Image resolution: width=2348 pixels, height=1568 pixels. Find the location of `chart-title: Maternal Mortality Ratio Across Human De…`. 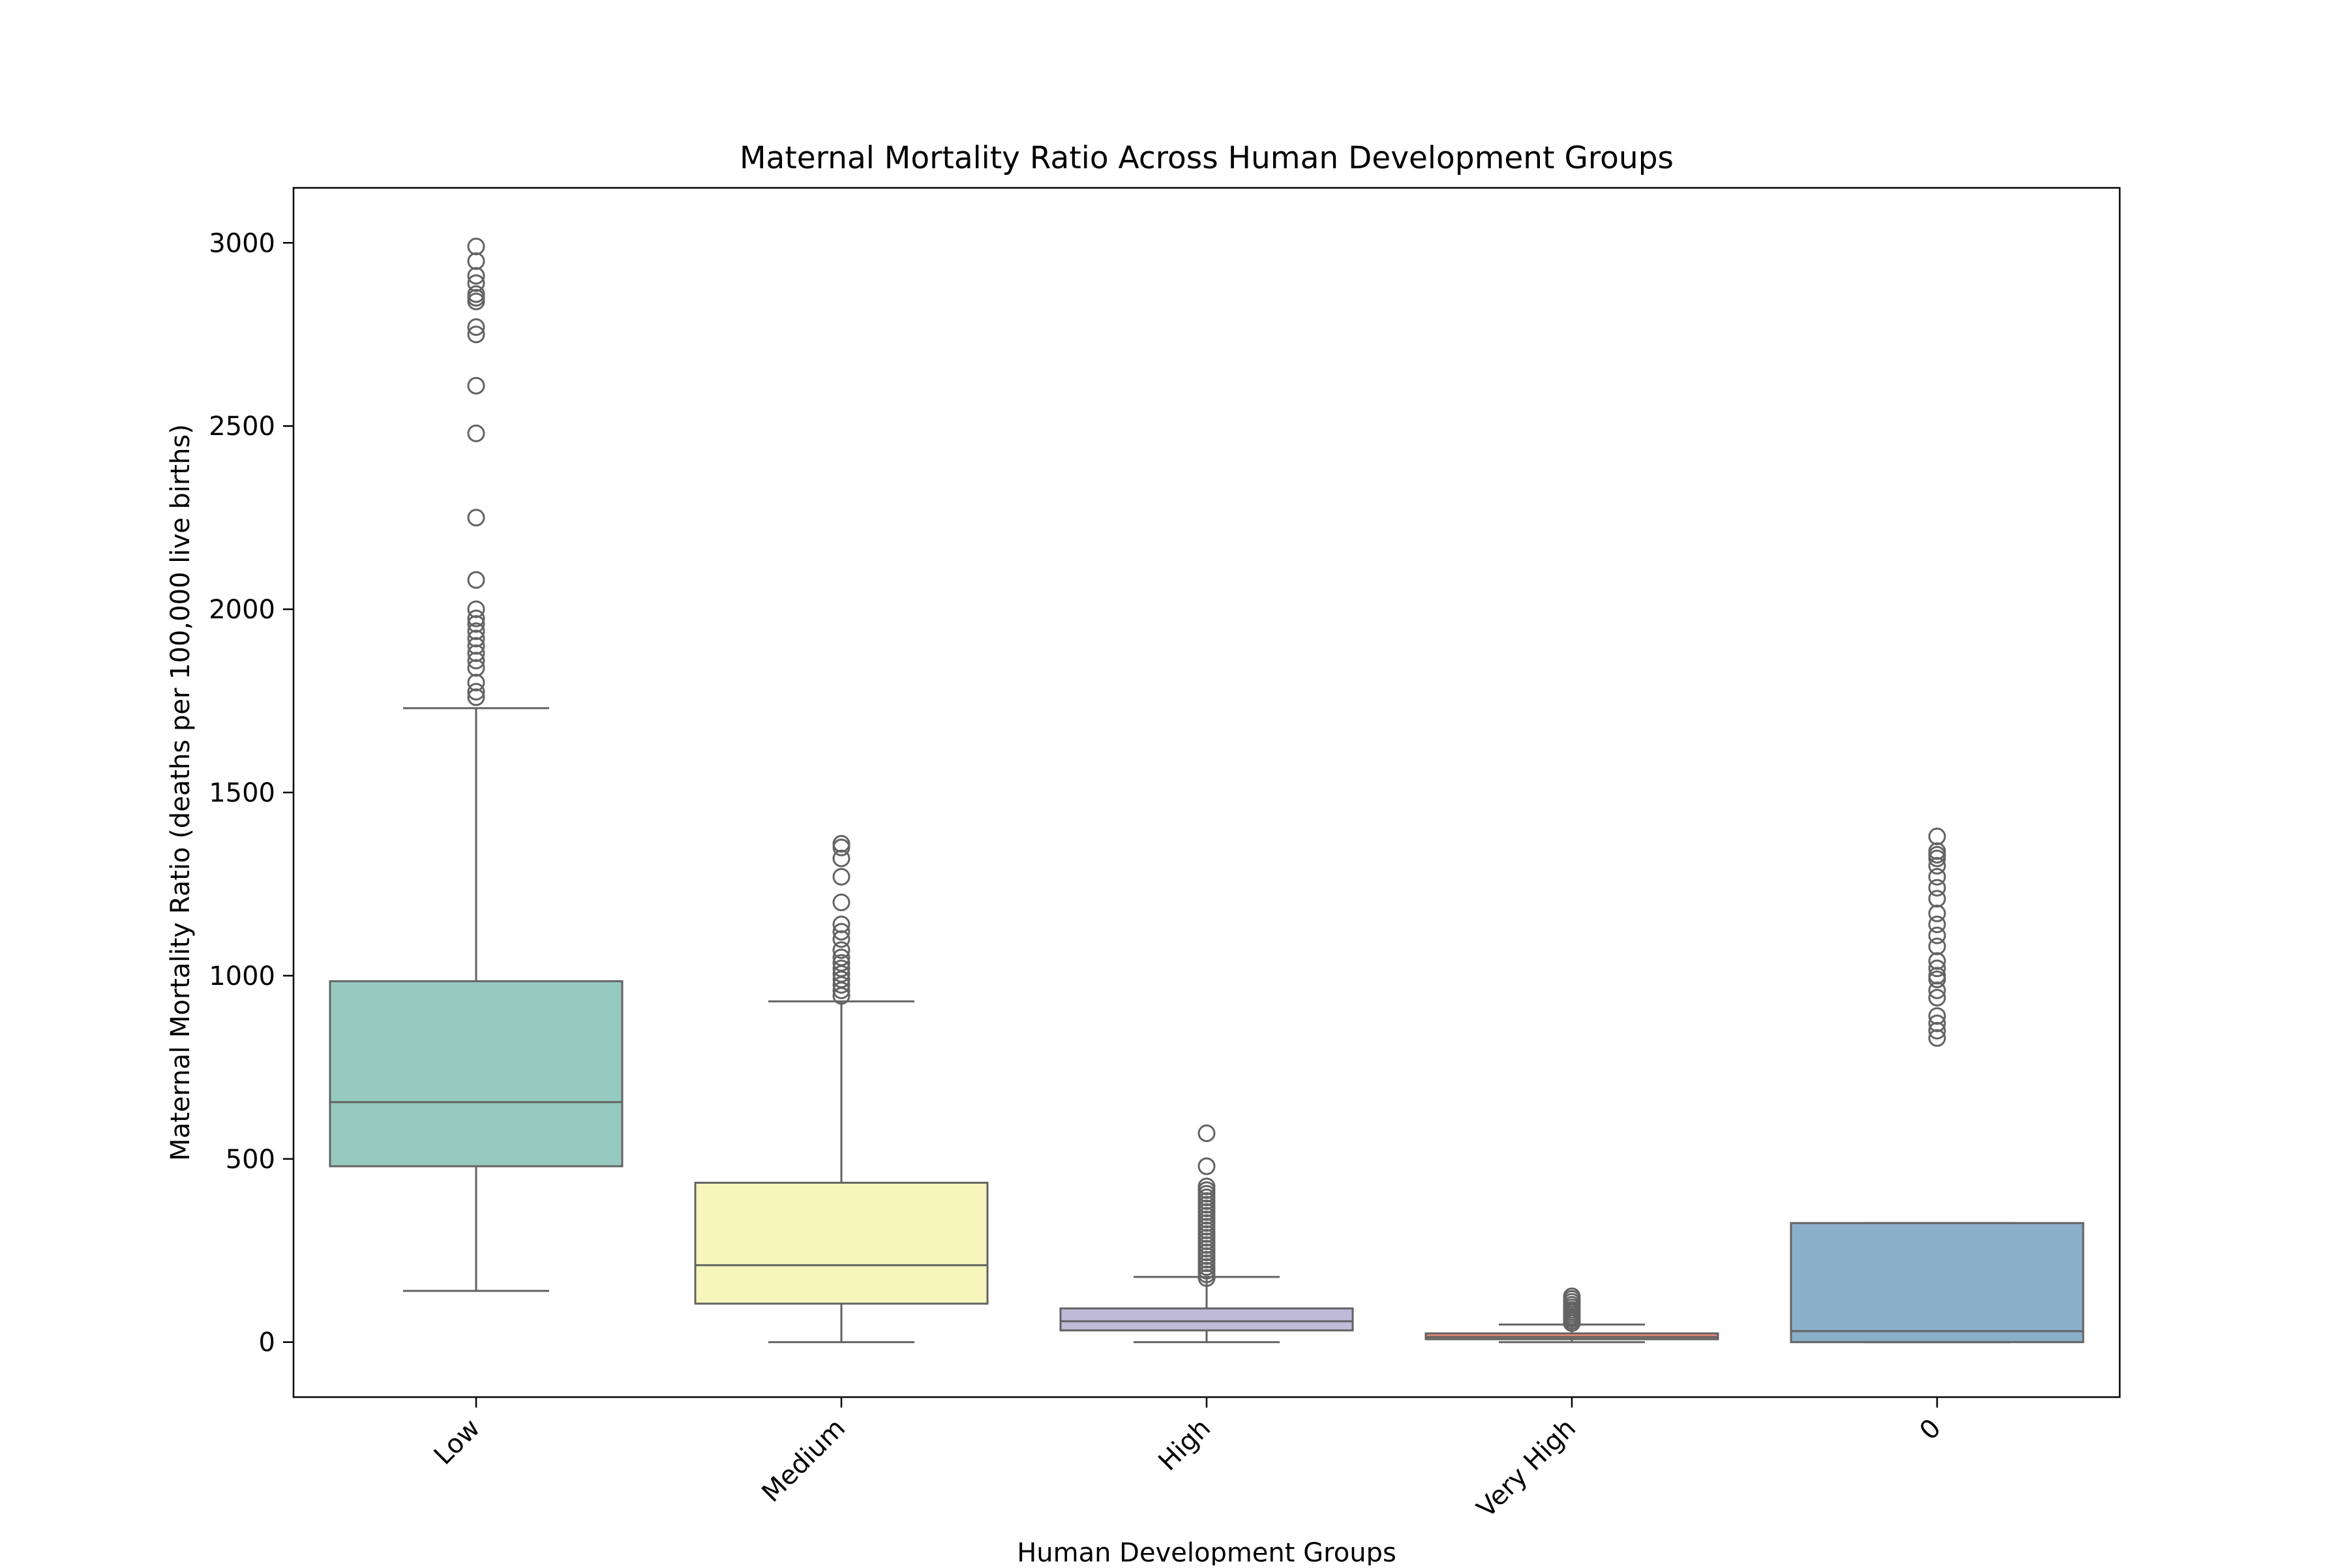

chart-title: Maternal Mortality Ratio Across Human De… is located at coordinates (1207, 158).